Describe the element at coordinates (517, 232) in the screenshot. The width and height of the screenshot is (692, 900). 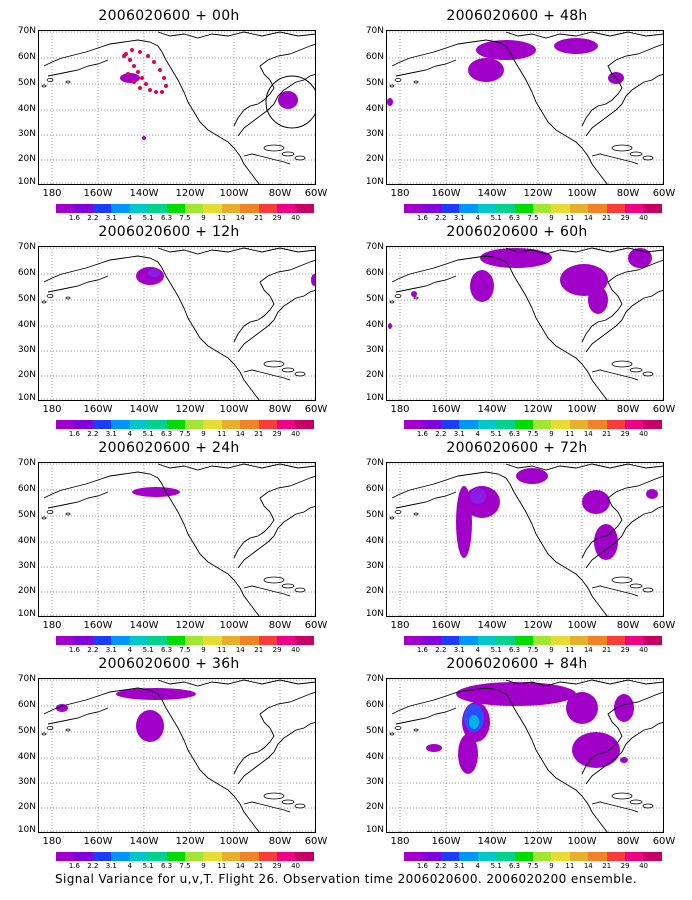
I see `panel-title: 2006020600 + 60h` at that location.